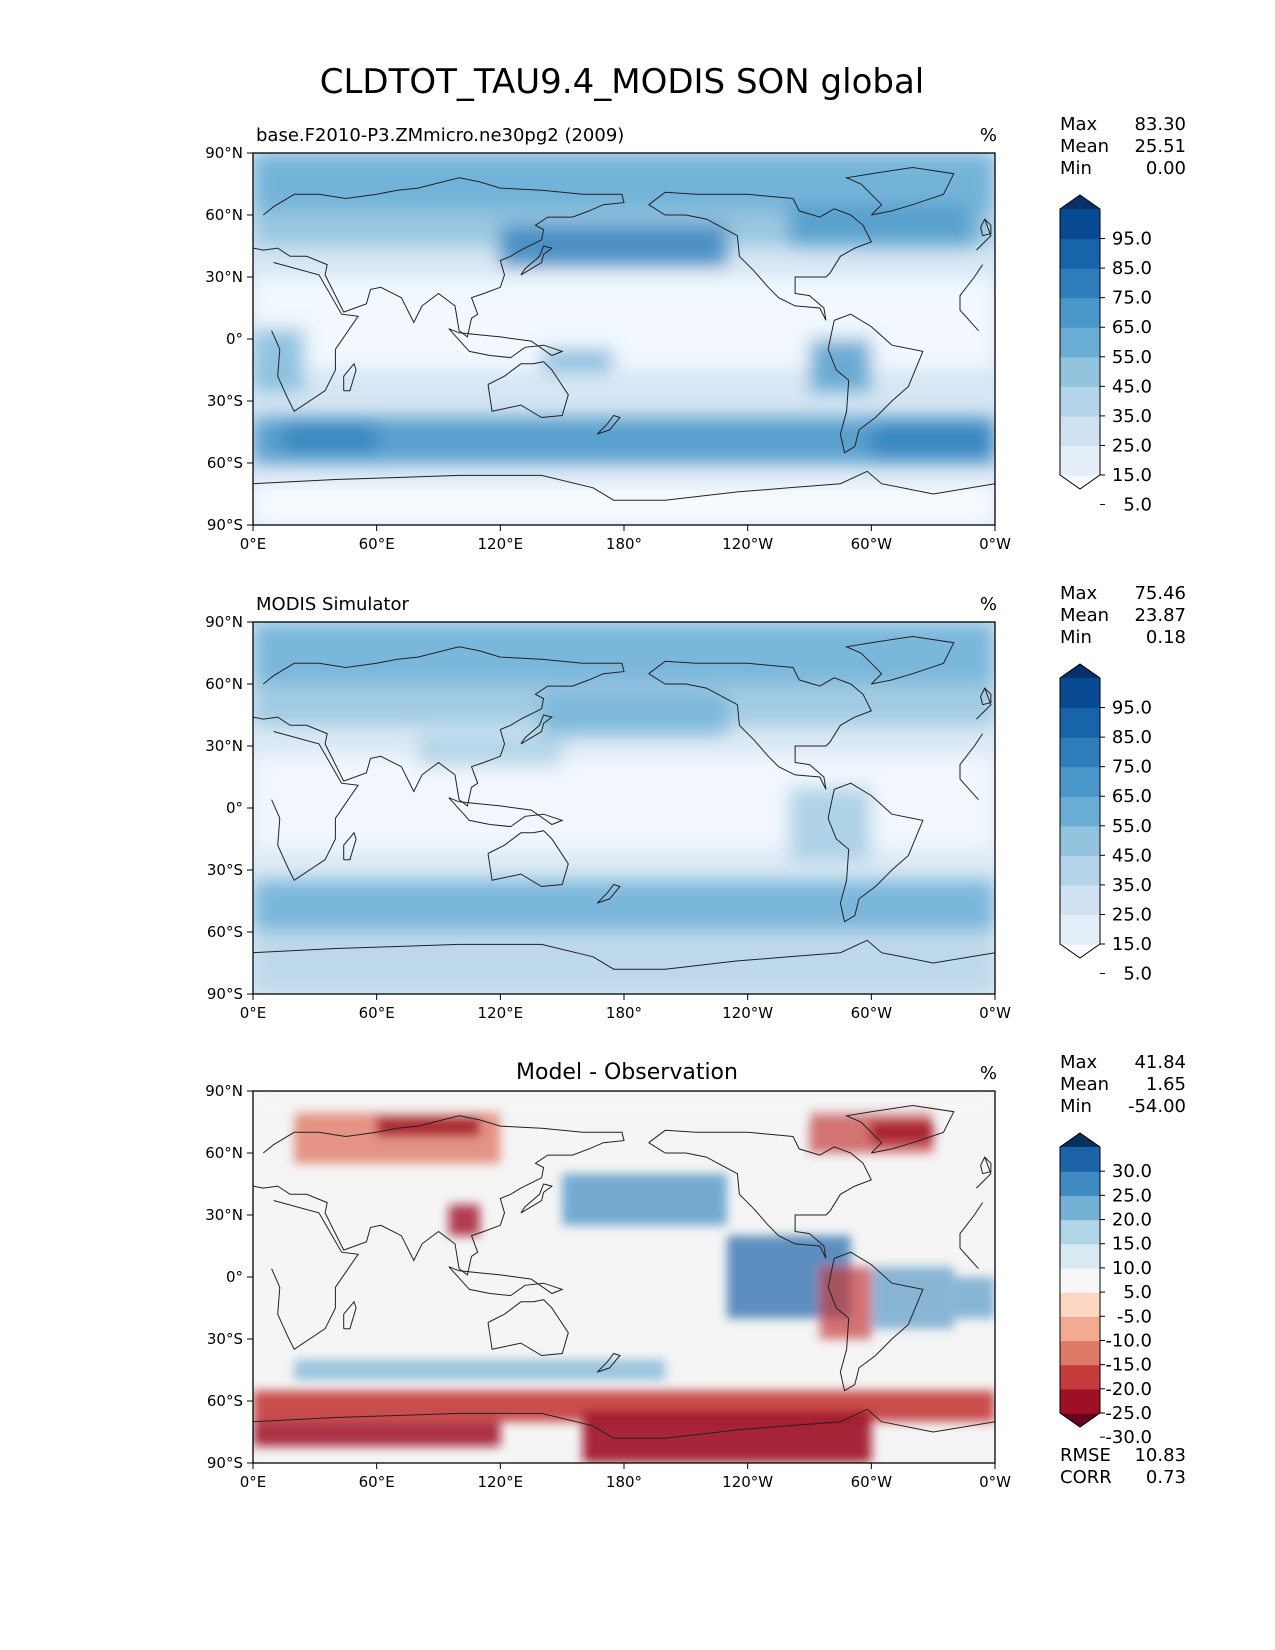 The height and width of the screenshot is (1650, 1275). Describe the element at coordinates (622, 82) in the screenshot. I see `figure-title: CLDTOT_TAU9.4_MODIS SON global` at that location.